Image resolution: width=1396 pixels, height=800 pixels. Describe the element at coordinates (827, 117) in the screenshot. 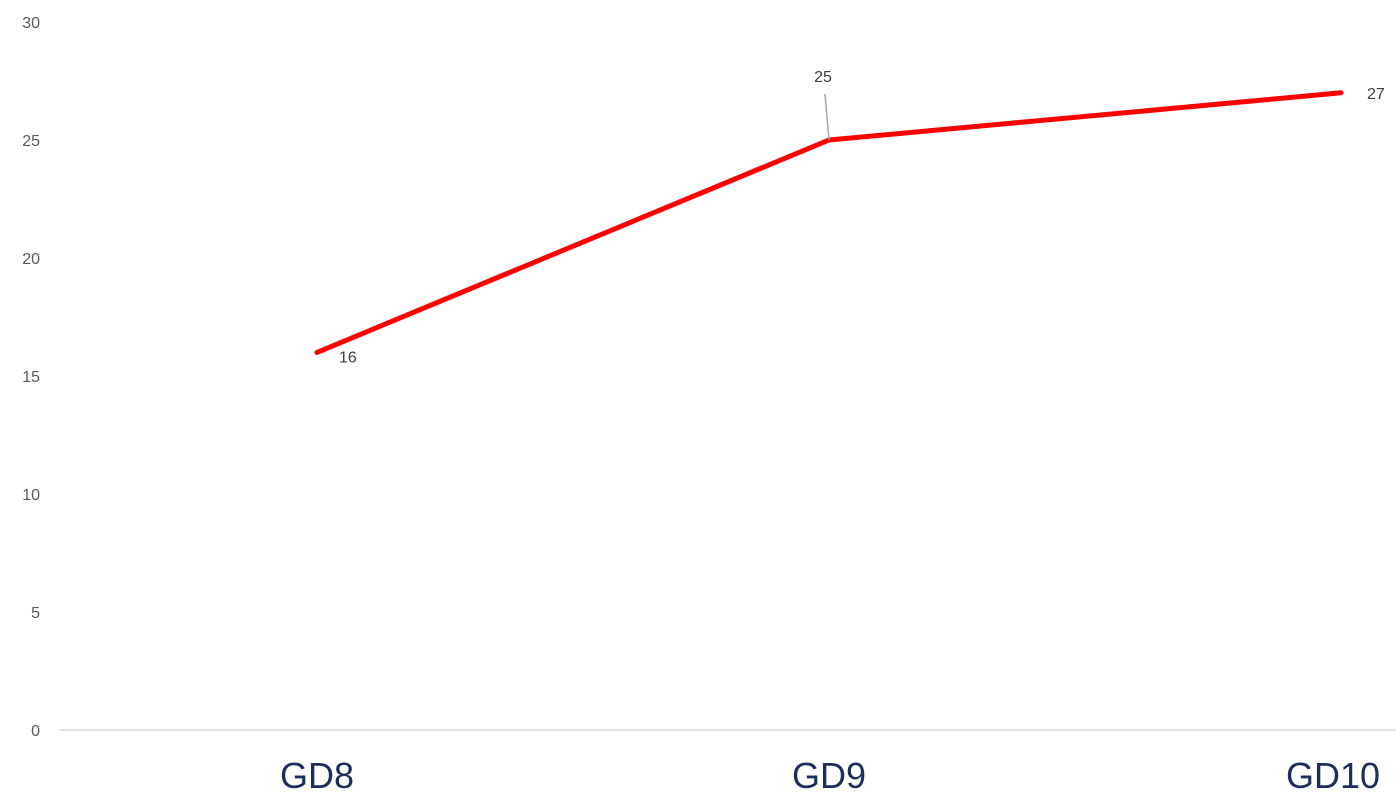

I see `data-label-leader-line` at that location.